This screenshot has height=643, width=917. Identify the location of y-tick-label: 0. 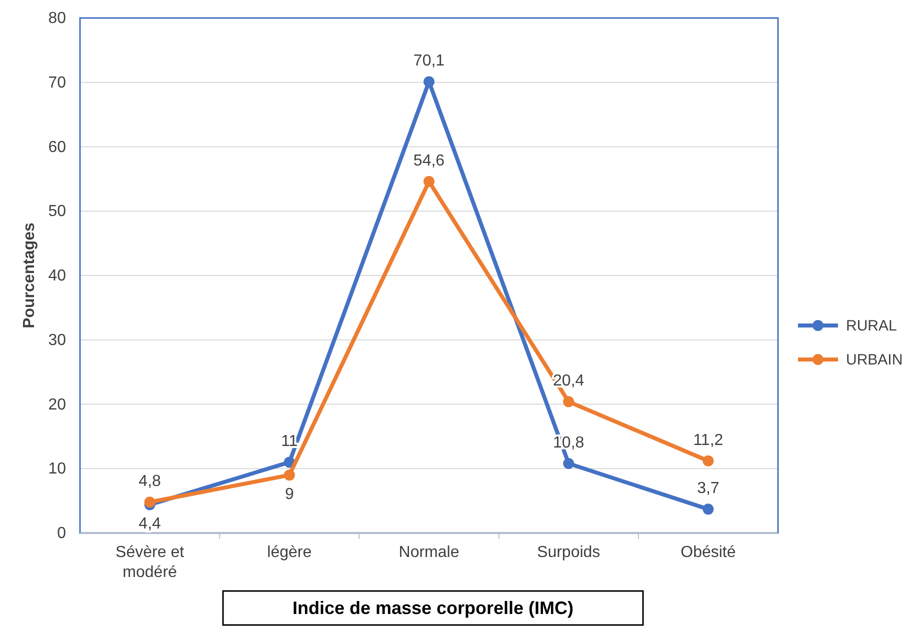
(61, 533).